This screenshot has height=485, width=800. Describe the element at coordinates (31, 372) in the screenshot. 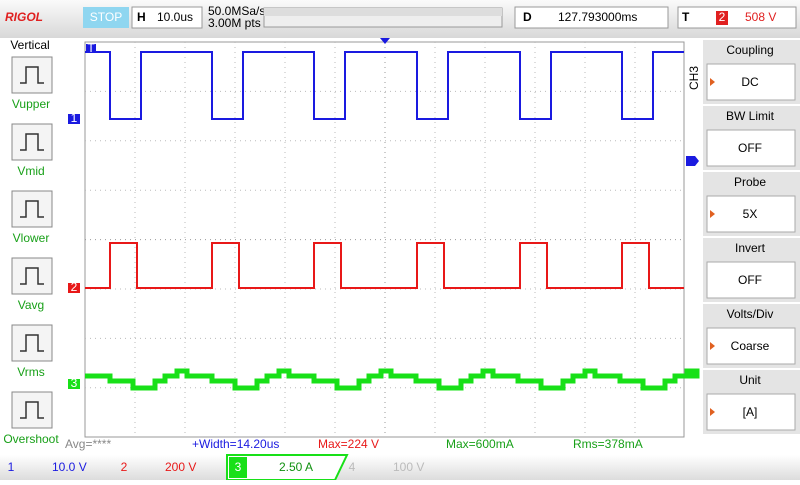

I see `measure-label: Vrms` at that location.